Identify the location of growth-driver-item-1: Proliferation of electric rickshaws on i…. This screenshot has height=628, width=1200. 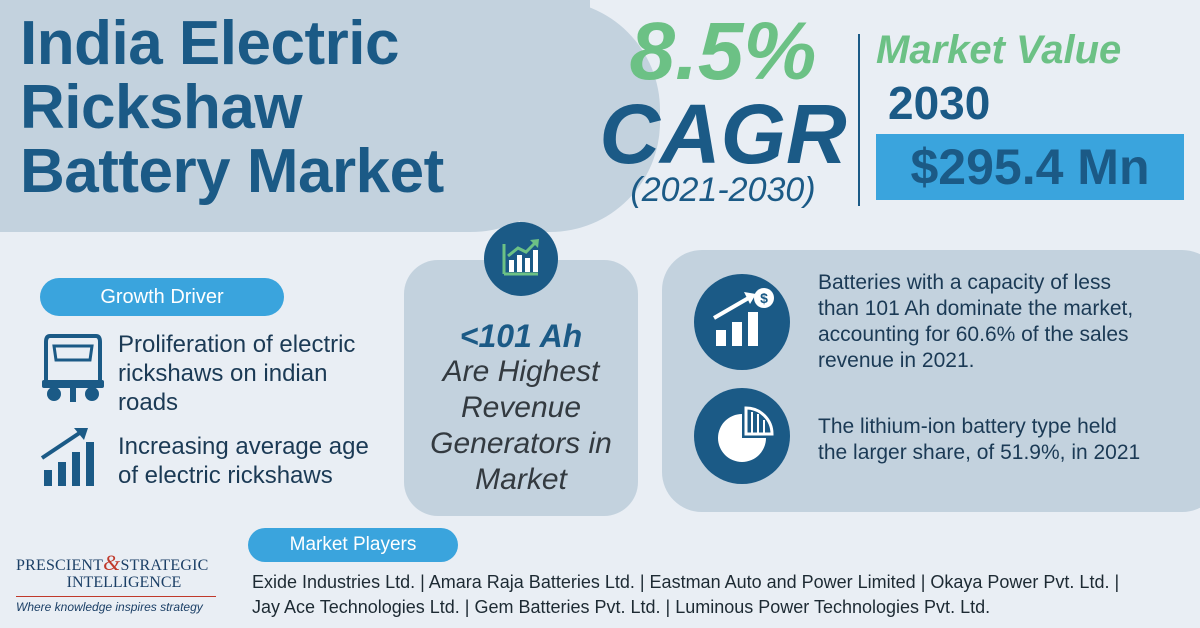
(253, 373).